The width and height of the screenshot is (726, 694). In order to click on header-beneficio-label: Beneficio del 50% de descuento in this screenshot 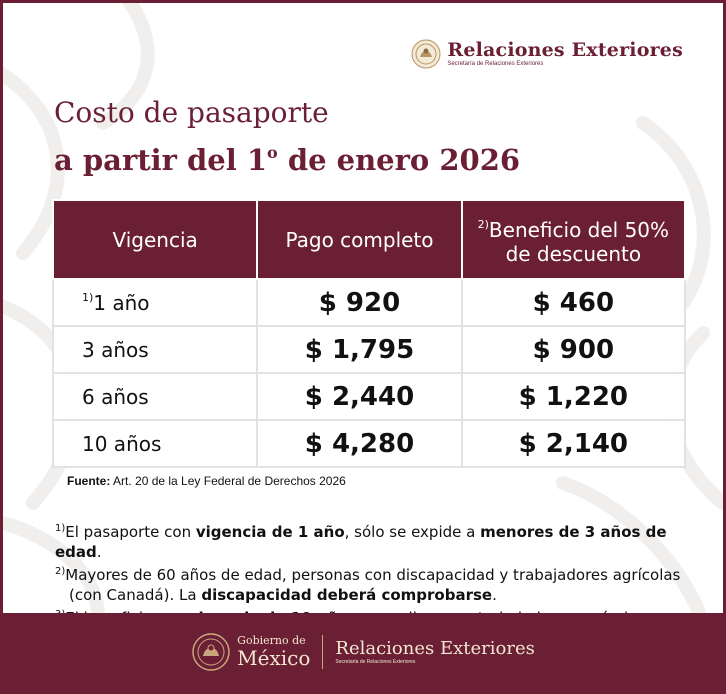, I will do `click(579, 242)`.